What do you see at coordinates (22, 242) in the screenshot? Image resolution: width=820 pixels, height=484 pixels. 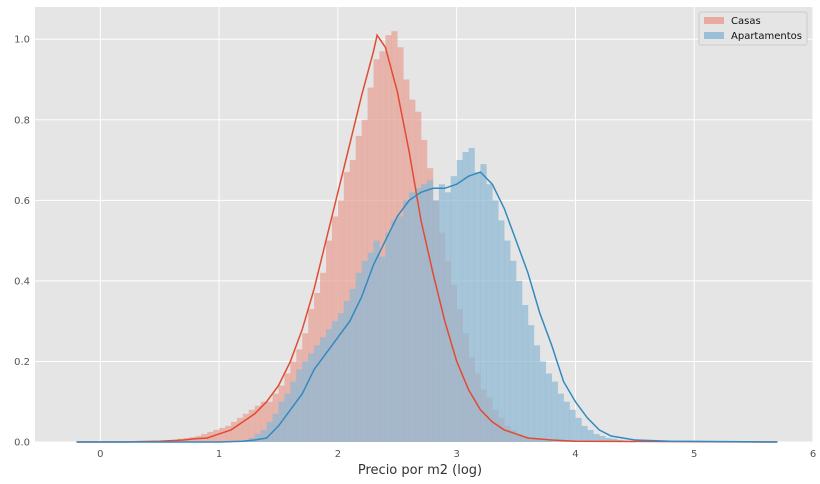 I see `y-axis-ticks: 0.0 0.2 0.4 0.6 0.8 1.0` at bounding box center [22, 242].